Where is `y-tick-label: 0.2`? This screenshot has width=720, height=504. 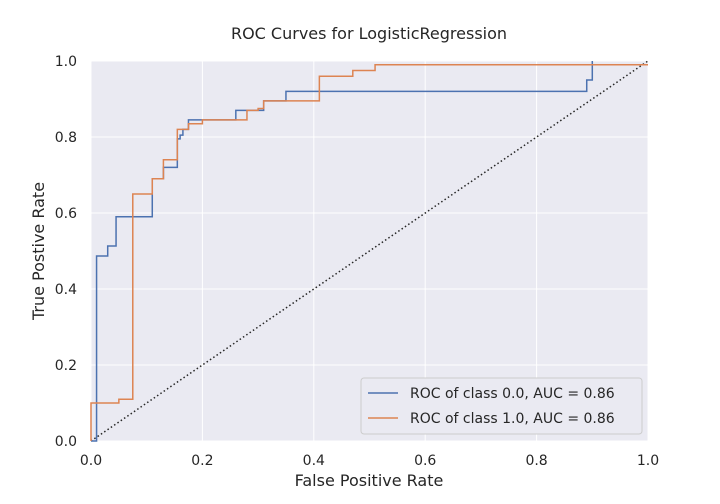
y-tick-label: 0.2 is located at coordinates (66, 366).